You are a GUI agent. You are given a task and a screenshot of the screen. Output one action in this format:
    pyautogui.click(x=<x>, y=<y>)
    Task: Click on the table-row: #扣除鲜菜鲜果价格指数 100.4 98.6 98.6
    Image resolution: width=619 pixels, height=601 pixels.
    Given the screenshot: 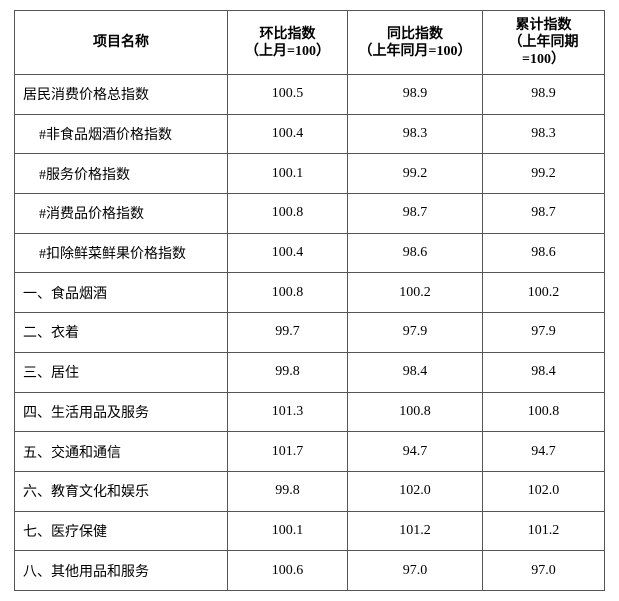 What is the action you would take?
    pyautogui.click(x=309, y=253)
    